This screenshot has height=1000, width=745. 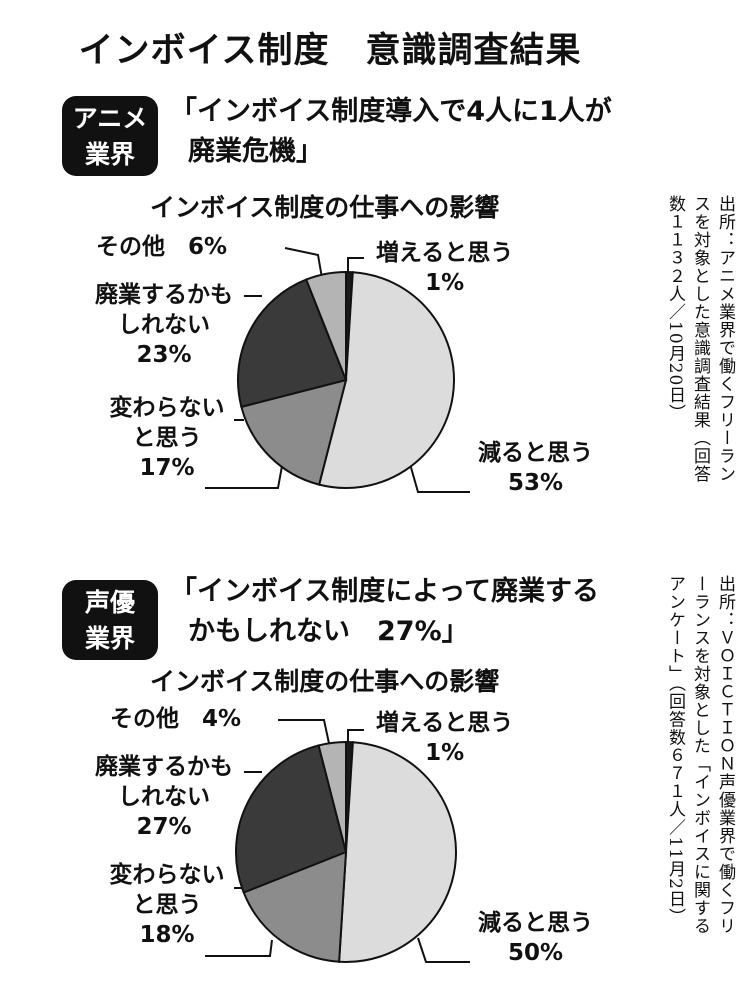 I want to click on label-other: その他 4%, so click(x=175, y=719).